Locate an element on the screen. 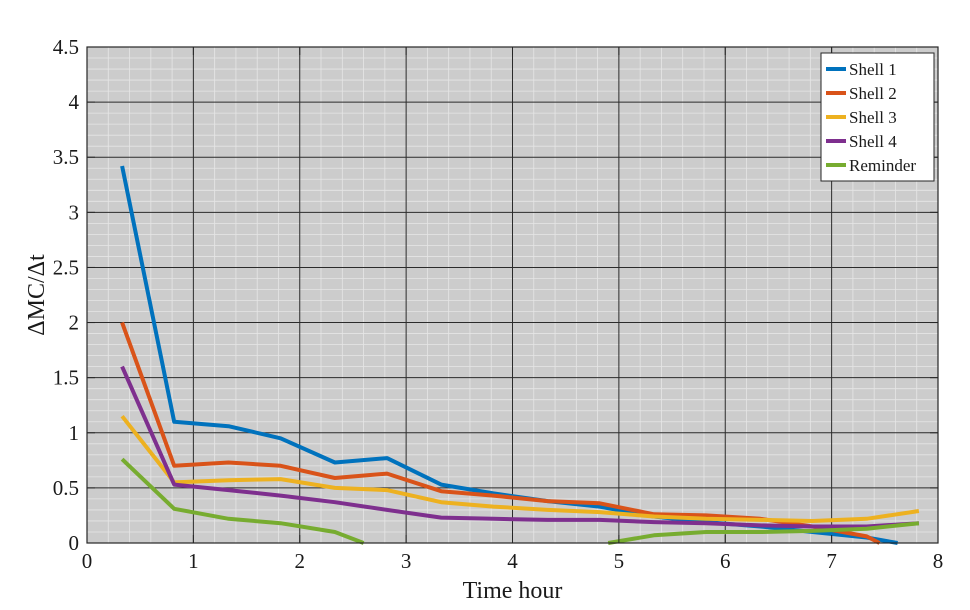 This screenshot has height=610, width=970. legend: Shell 1 Shell 2 Shell 3 Shell 4 Reminder is located at coordinates (877, 117).